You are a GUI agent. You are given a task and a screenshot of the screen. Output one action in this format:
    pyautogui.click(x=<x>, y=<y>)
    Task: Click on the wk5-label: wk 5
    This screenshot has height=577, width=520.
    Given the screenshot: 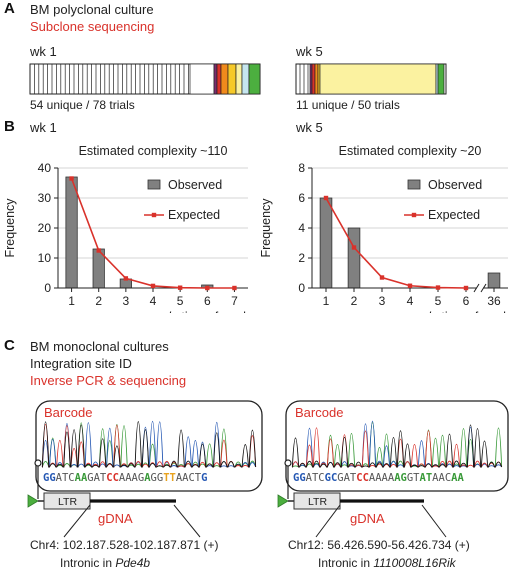 What is the action you would take?
    pyautogui.click(x=309, y=51)
    